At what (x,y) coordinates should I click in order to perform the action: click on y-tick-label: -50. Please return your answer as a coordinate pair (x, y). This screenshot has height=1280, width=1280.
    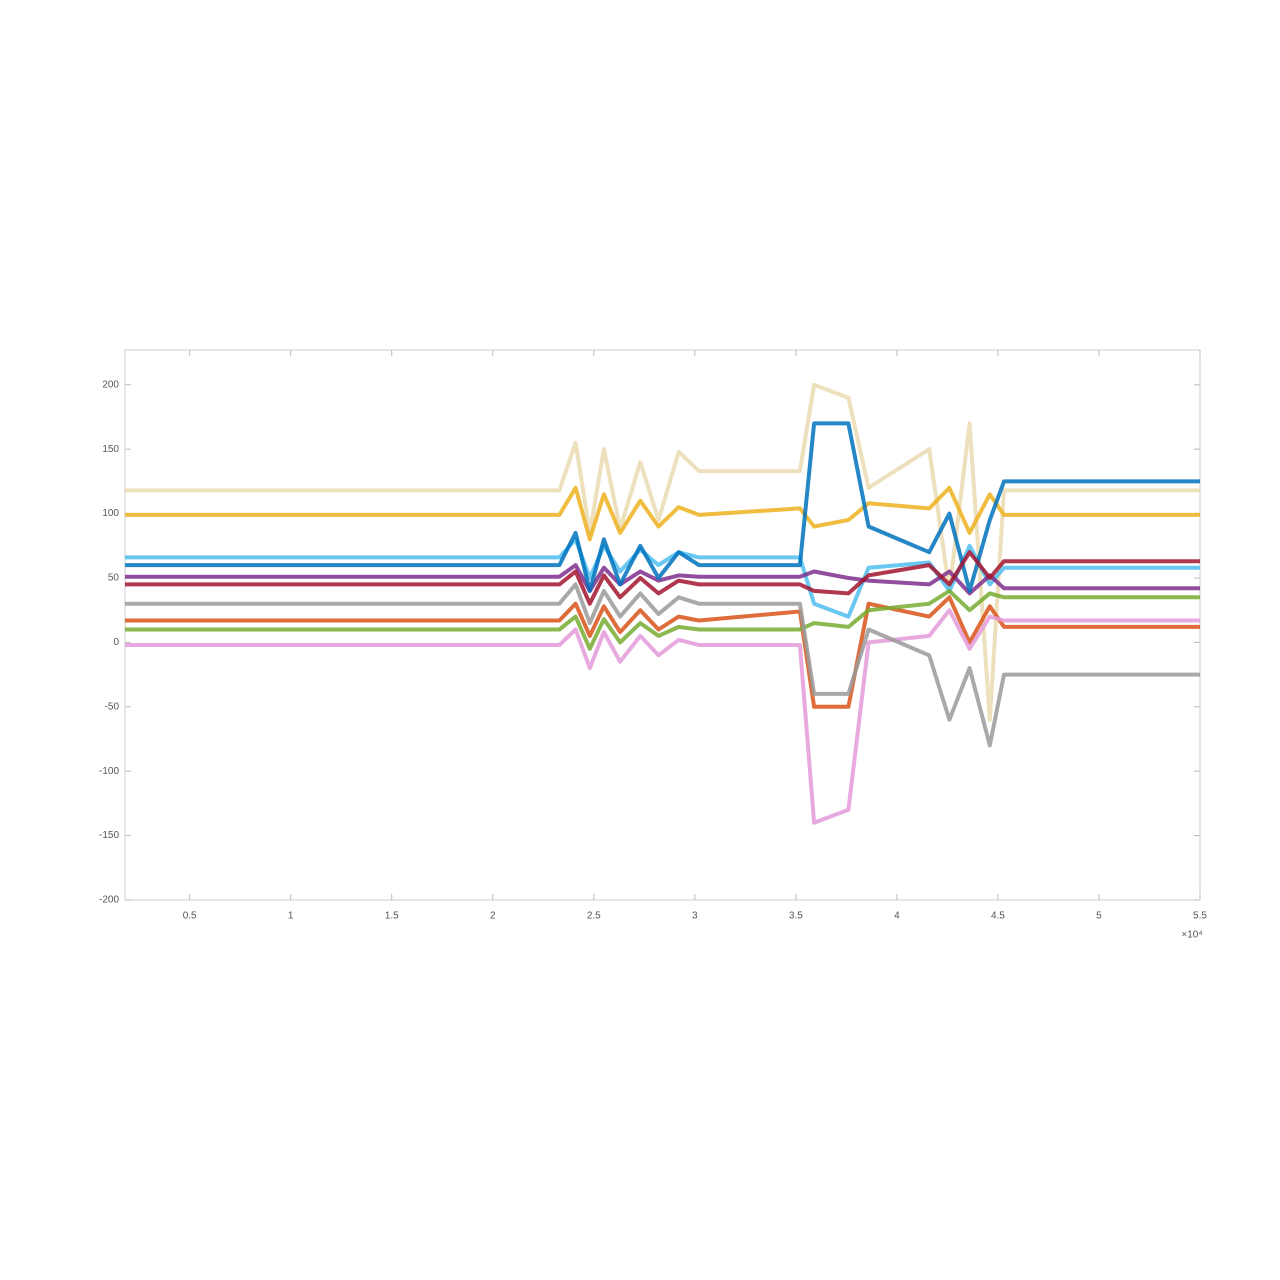
    Looking at the image, I should click on (112, 706).